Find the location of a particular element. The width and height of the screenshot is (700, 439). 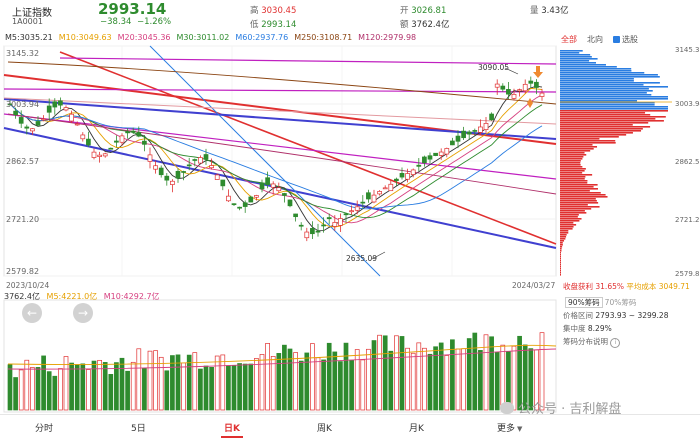

scroll-right-button: → is located at coordinates (83, 313).